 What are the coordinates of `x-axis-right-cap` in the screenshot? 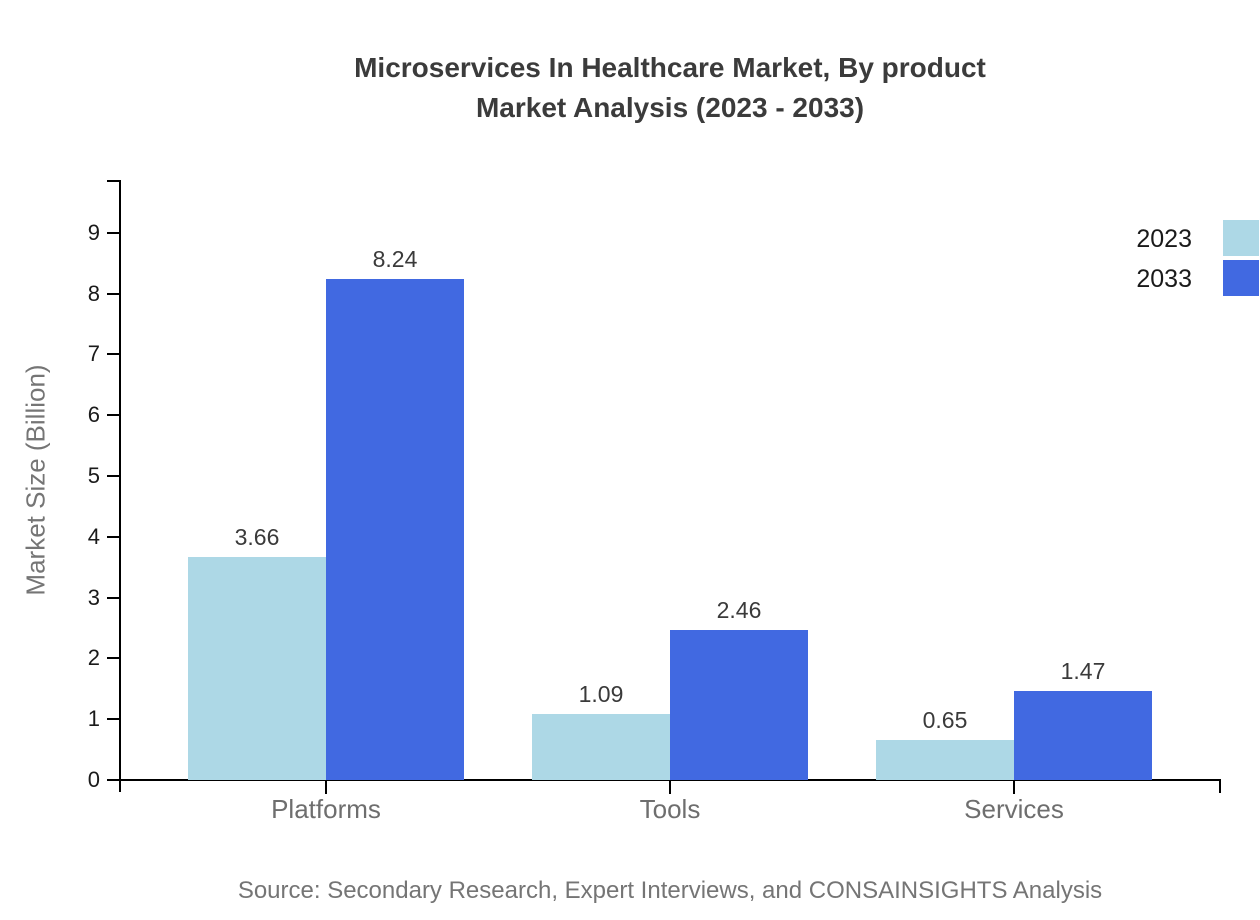 It's located at (1220, 786).